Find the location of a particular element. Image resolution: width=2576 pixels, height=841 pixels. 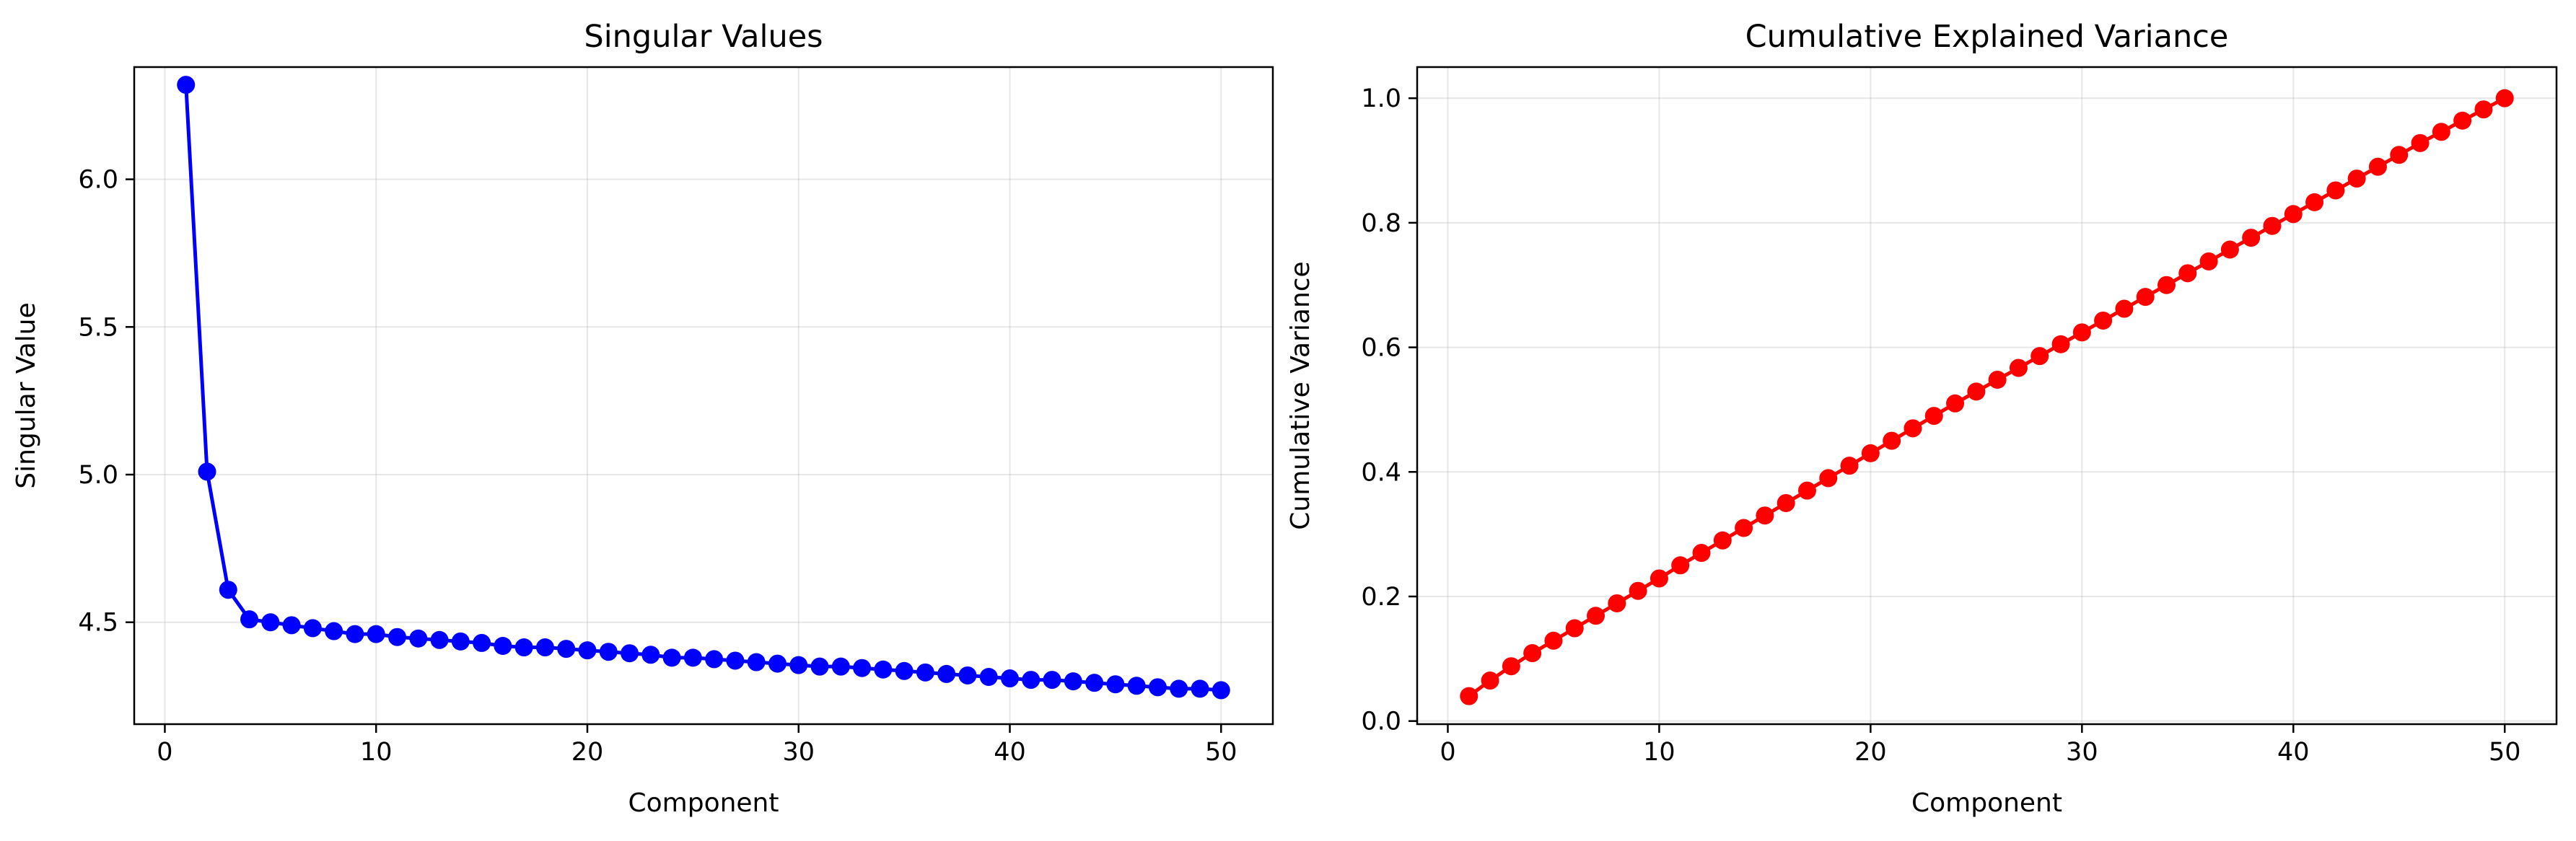

y-tick-label: 6.0 is located at coordinates (98, 180).